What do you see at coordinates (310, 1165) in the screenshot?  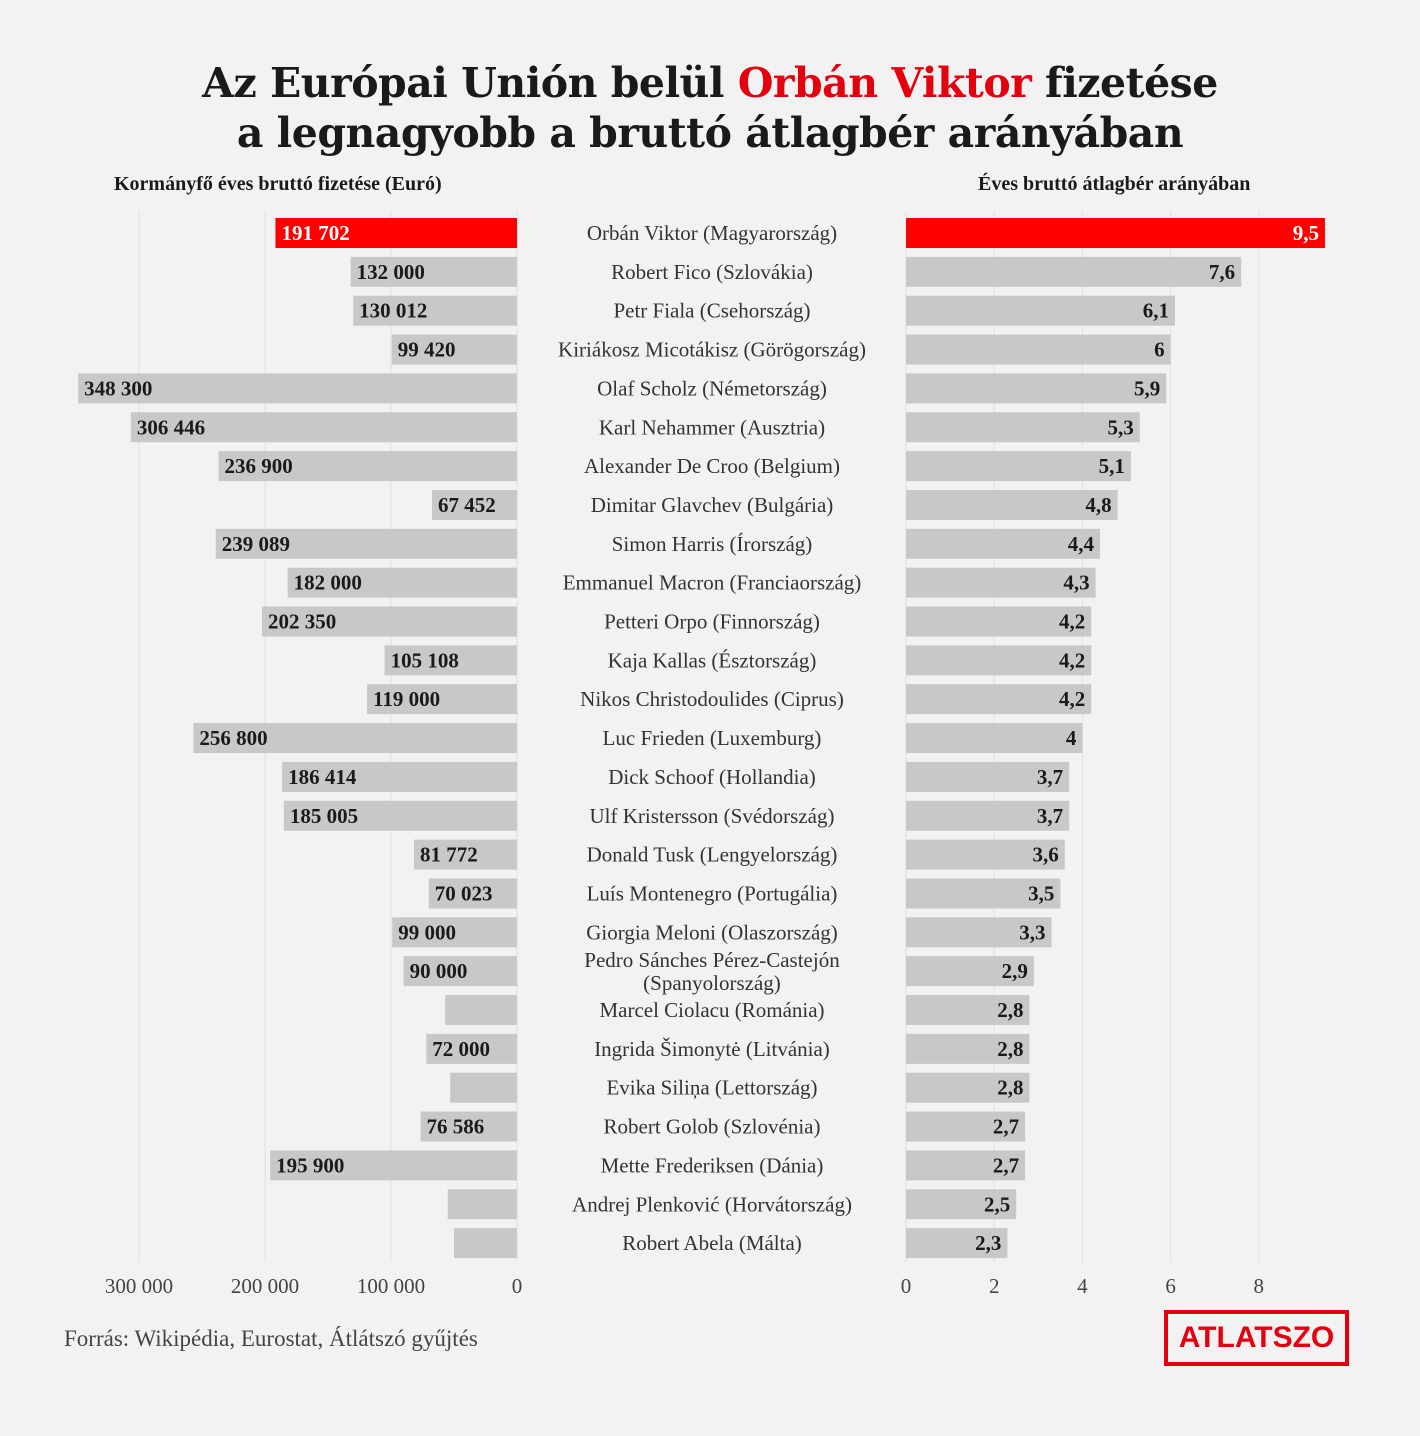 I see `left-bar-value-label: 195 900` at bounding box center [310, 1165].